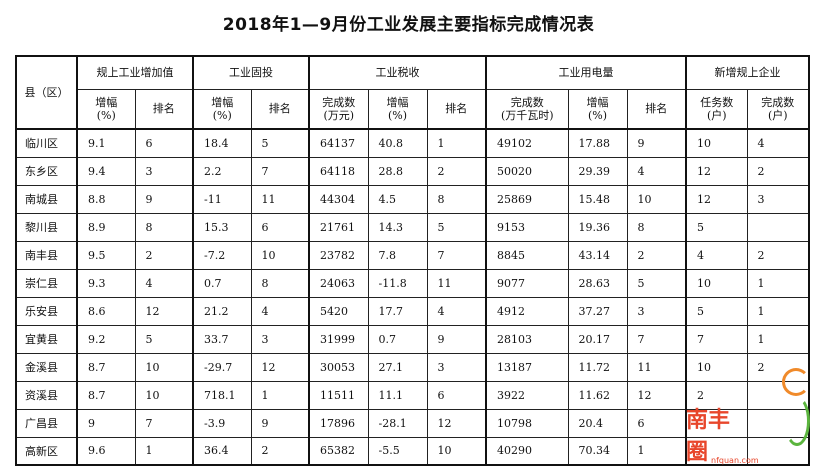 The image size is (817, 474). Describe the element at coordinates (457, 199) in the screenshot. I see `tax-rank-cell: 8` at that location.